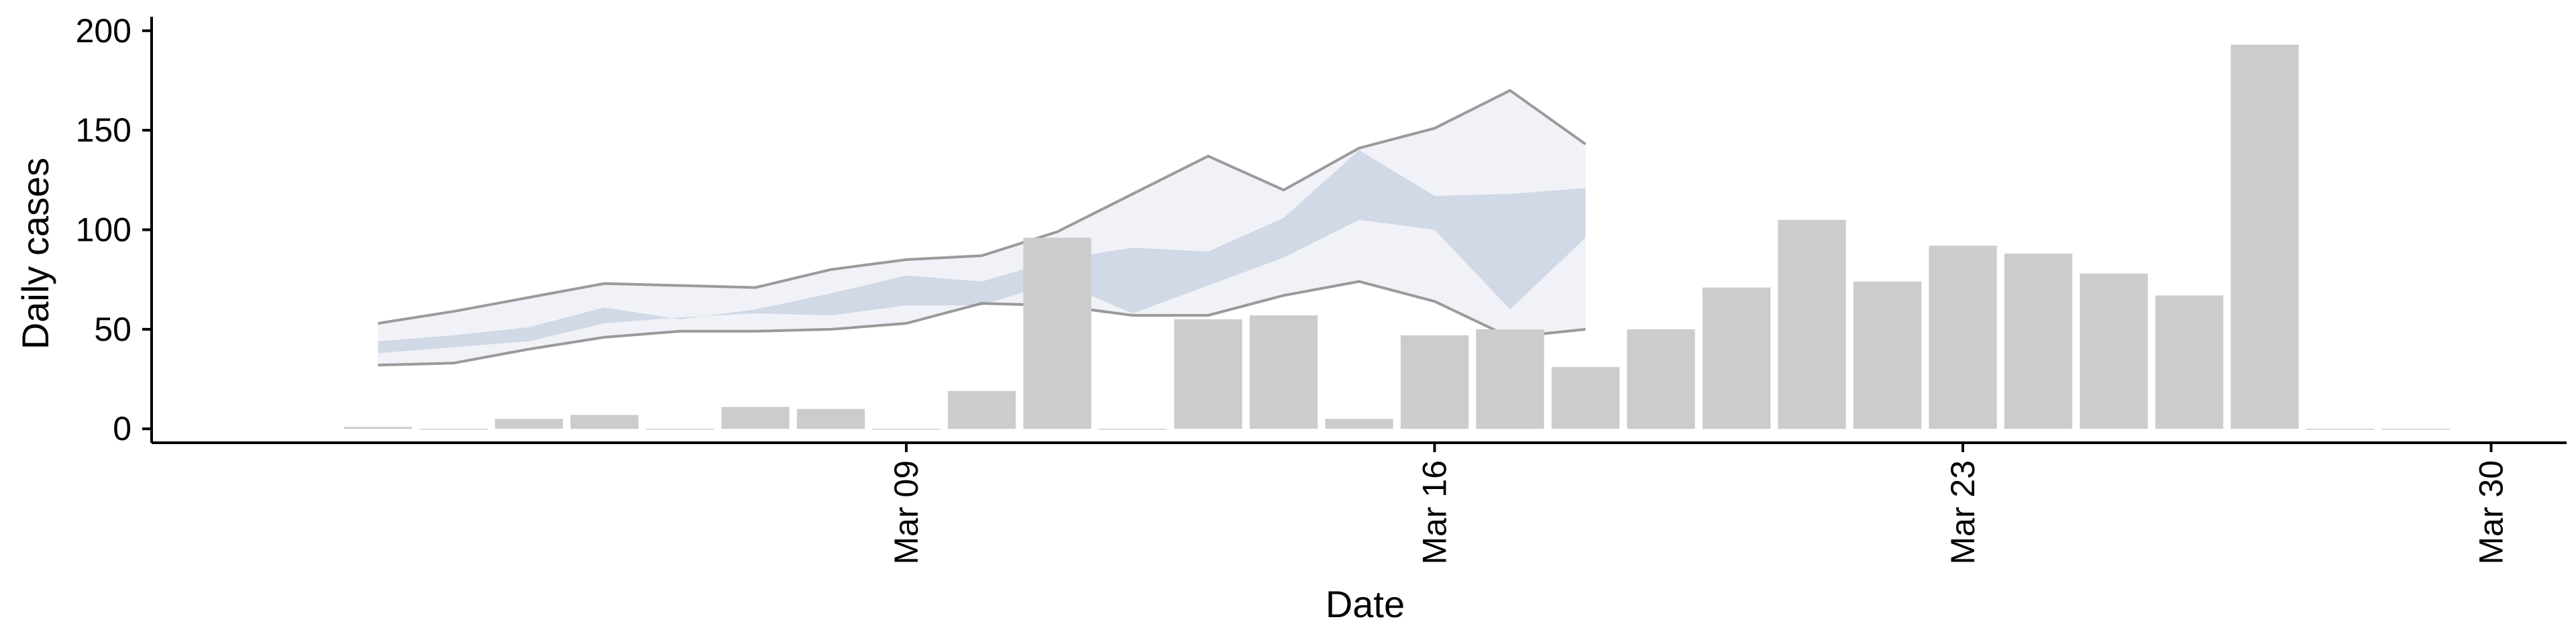 Image resolution: width=2576 pixels, height=644 pixels. I want to click on y-axis-title: Daily cases, so click(35, 254).